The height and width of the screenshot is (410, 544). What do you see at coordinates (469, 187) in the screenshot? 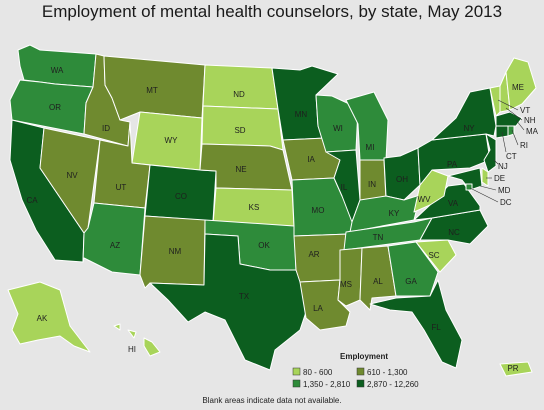
I see `state-dc` at bounding box center [469, 187].